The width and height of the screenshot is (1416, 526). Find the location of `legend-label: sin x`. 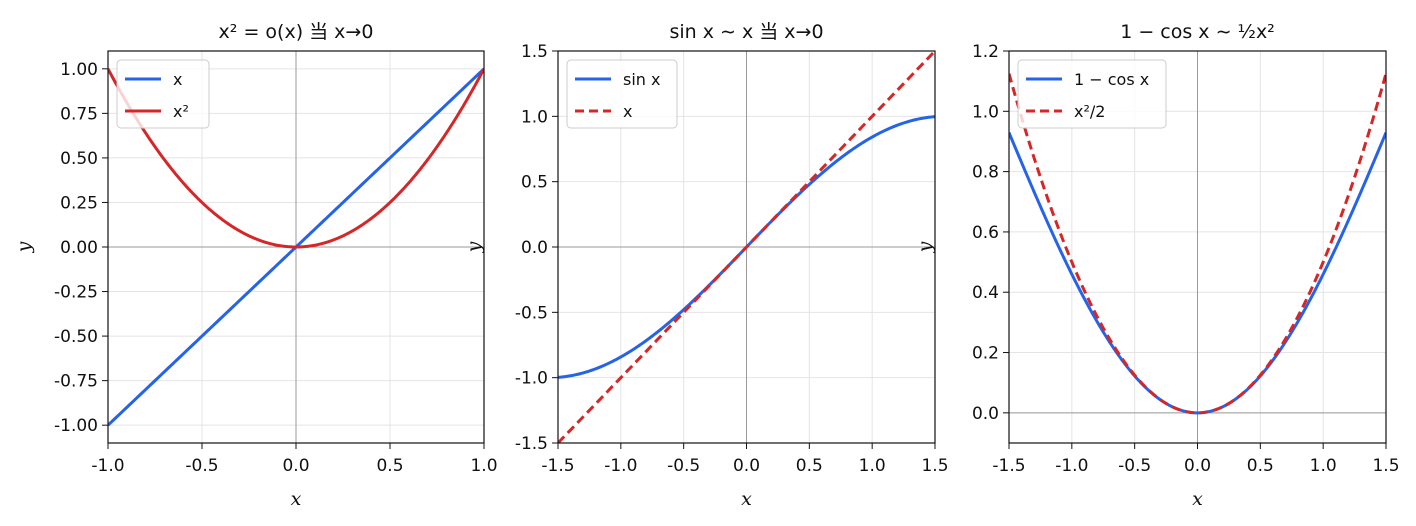

legend-label: sin x is located at coordinates (641, 79).